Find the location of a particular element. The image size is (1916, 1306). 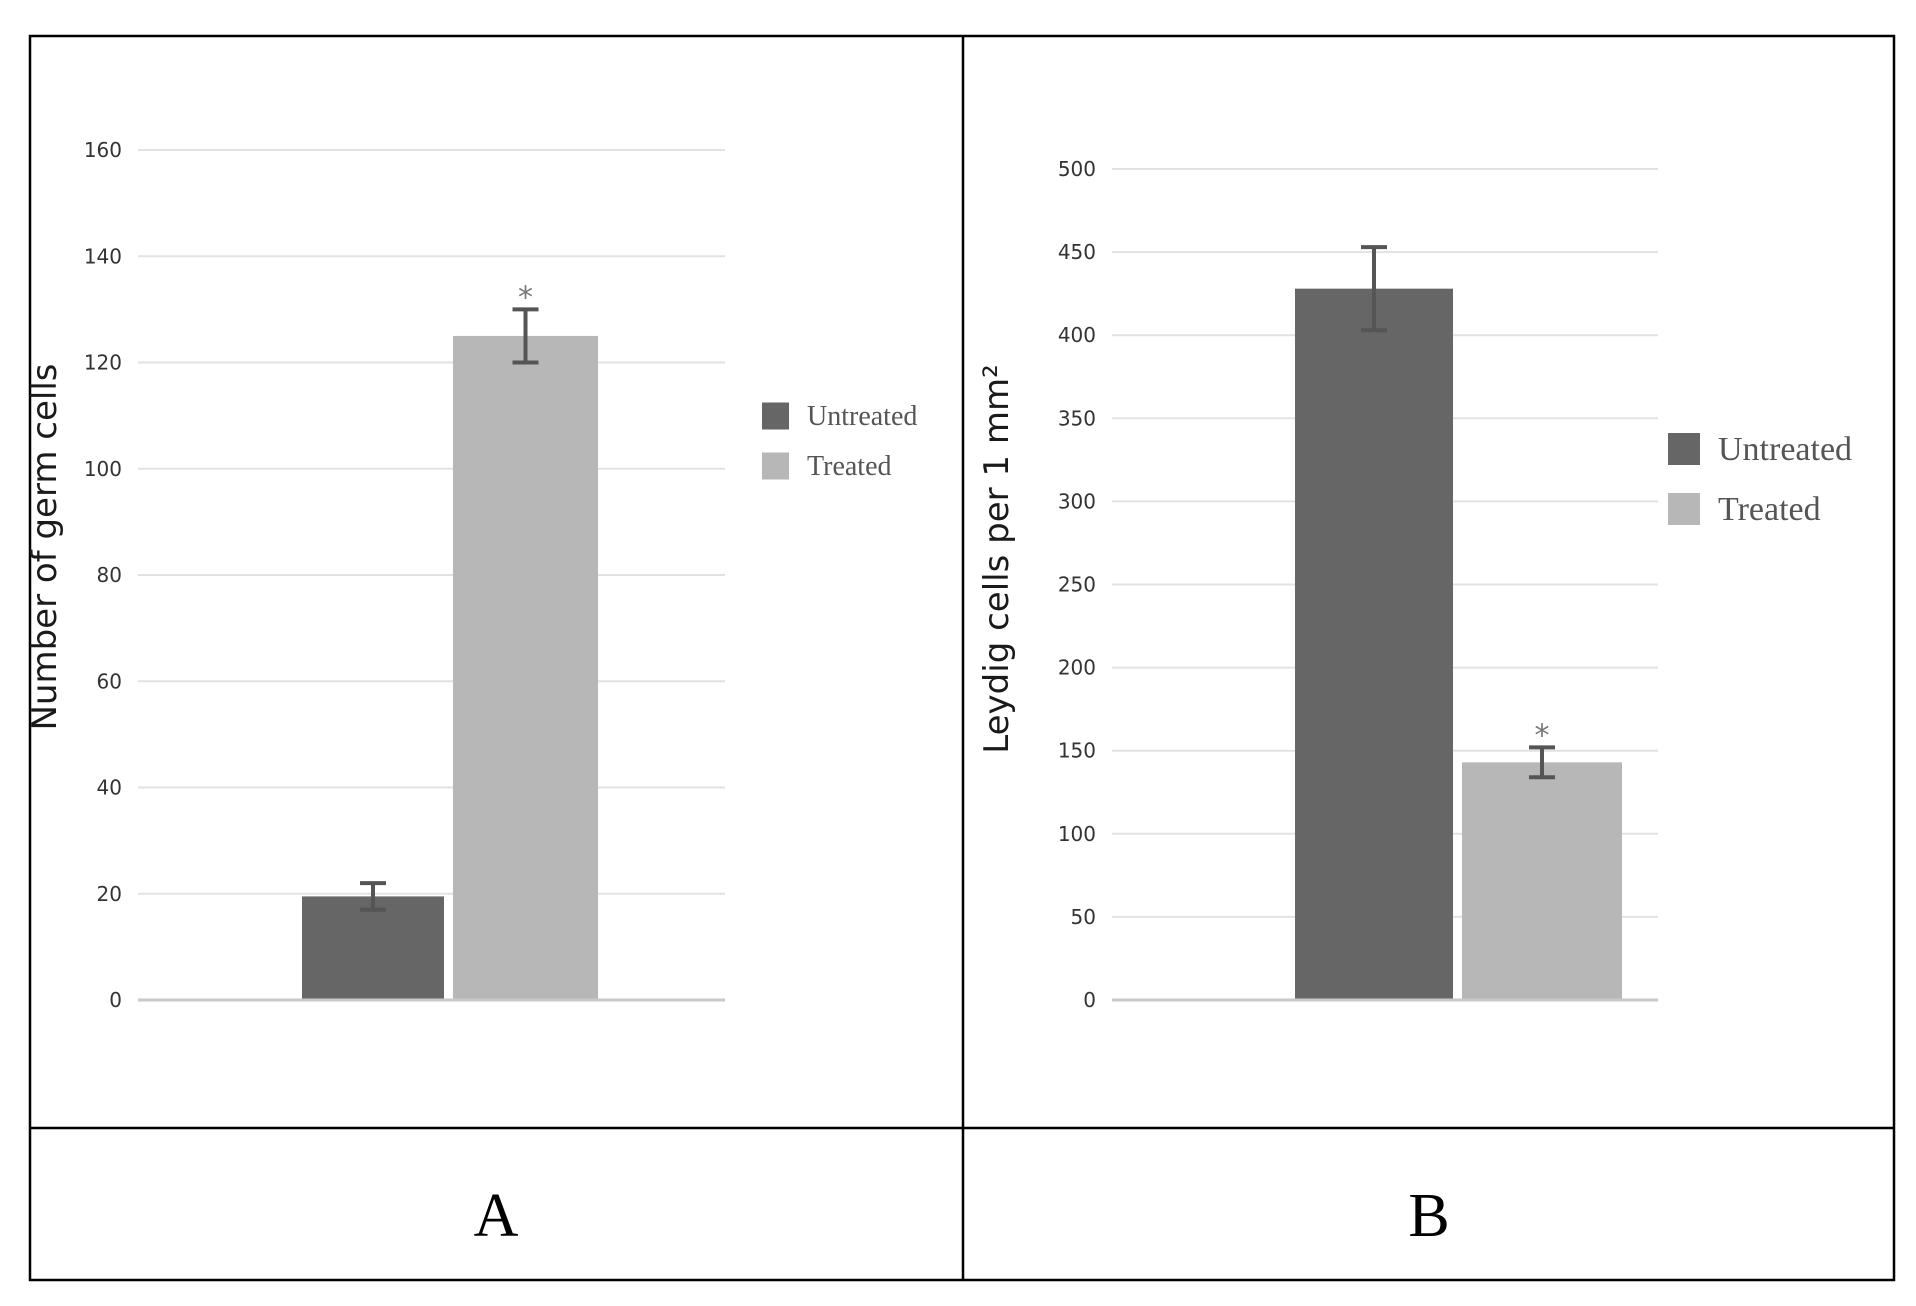

chart-b-legend-label-untreated: Untreated is located at coordinates (1785, 449).